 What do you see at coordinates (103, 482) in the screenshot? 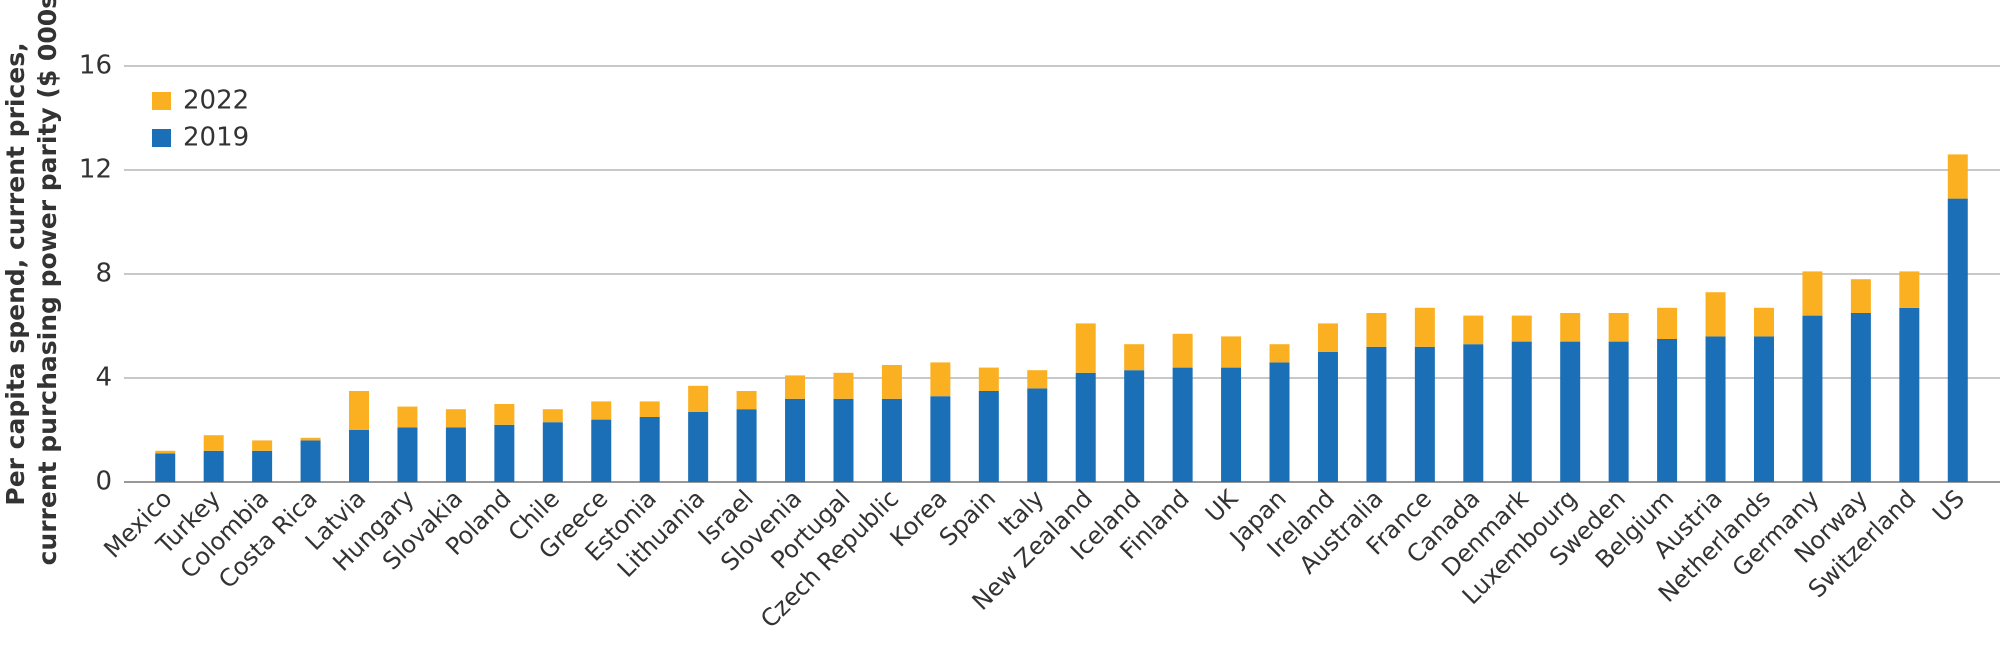
I see `y-tick-label: 0` at bounding box center [103, 482].